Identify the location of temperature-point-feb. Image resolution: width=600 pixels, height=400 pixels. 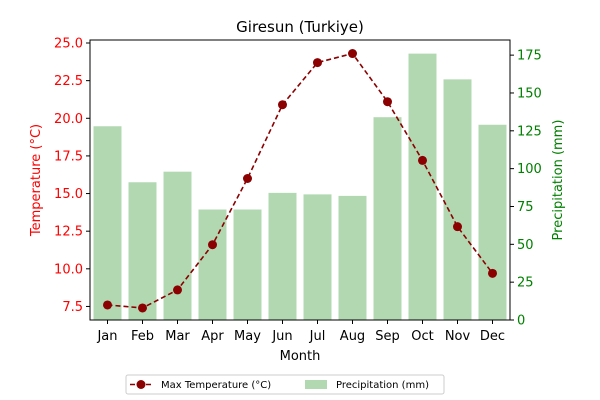
(142, 308).